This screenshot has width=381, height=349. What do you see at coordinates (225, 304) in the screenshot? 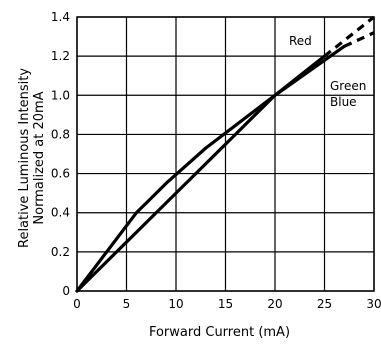
I see `x-tick-label: 15` at bounding box center [225, 304].